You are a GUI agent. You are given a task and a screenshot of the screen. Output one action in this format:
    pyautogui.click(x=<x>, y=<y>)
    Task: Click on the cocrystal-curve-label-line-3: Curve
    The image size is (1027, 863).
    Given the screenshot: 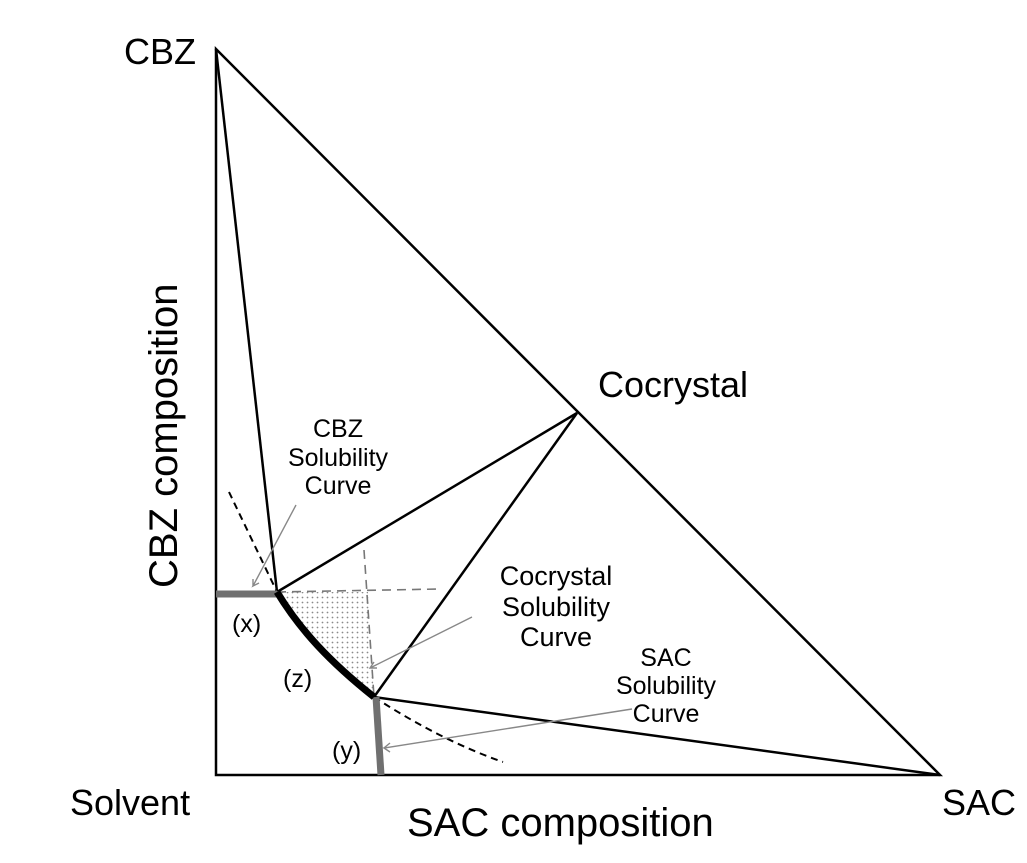 What is the action you would take?
    pyautogui.click(x=556, y=637)
    